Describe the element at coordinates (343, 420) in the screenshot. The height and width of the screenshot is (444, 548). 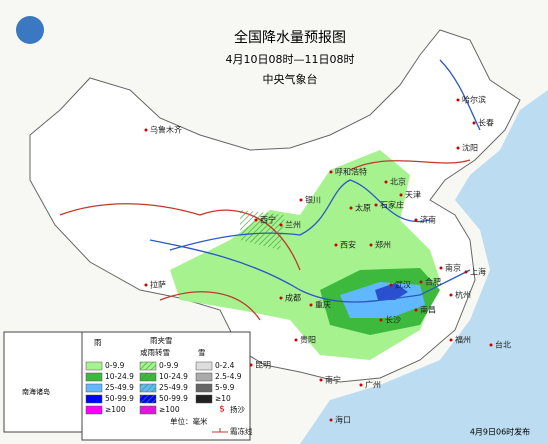
I see `city-label: 海口` at that location.